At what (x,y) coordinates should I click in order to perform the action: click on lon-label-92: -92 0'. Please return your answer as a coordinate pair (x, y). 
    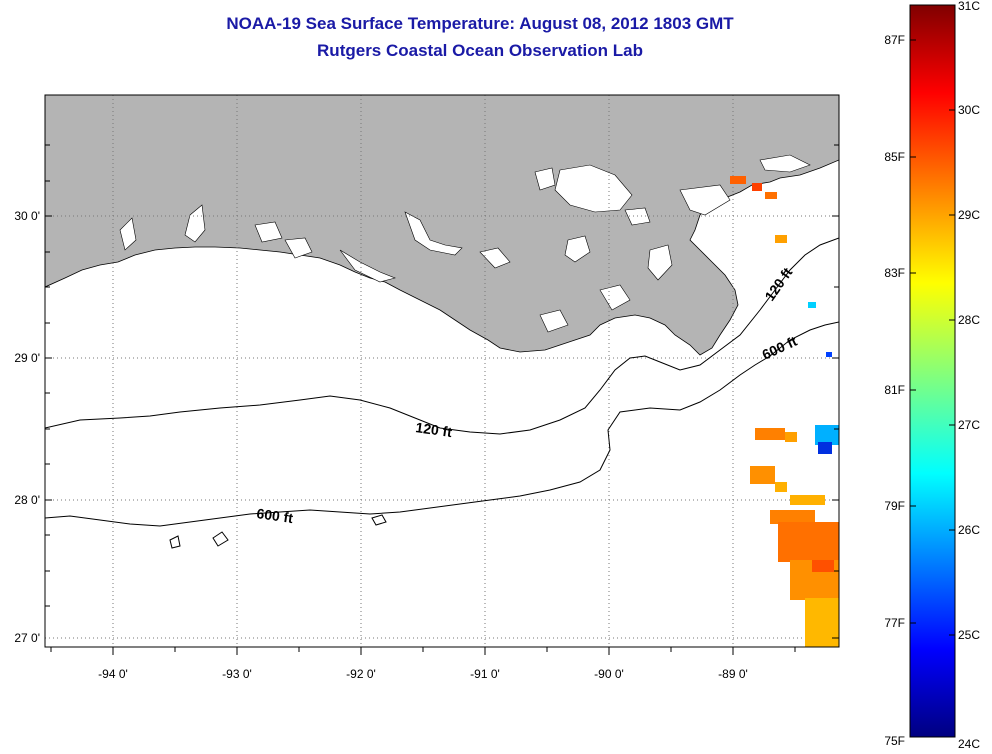
    Looking at the image, I should click on (361, 674).